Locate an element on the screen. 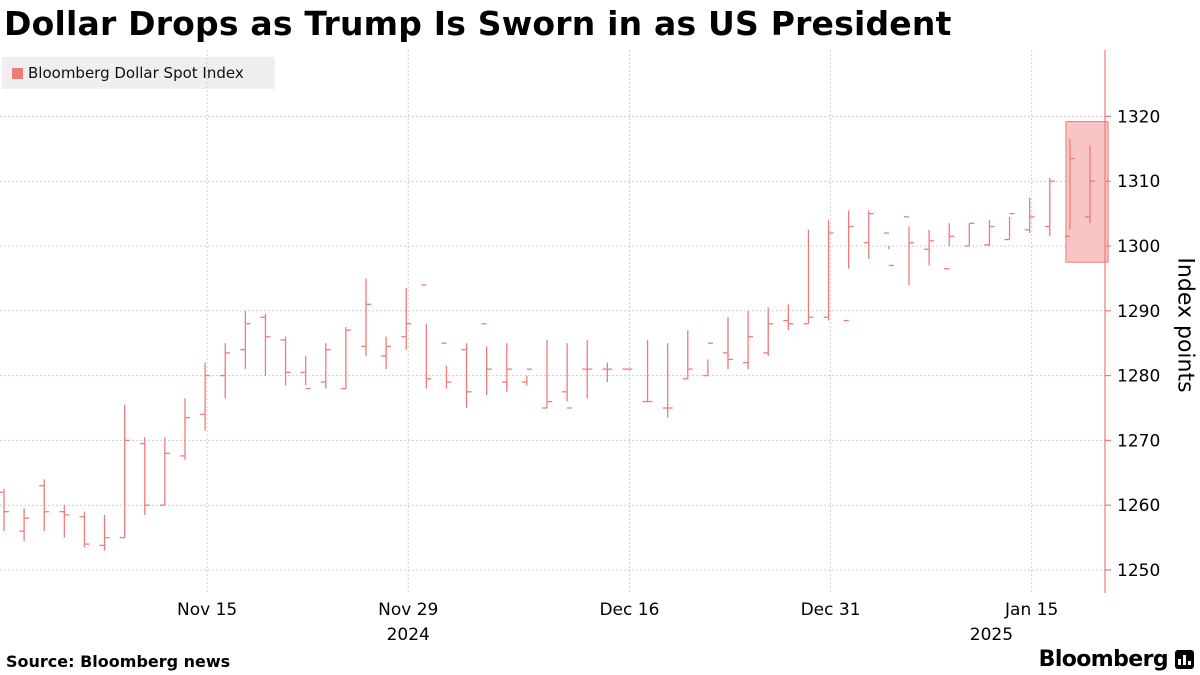  legend: Bloomberg Dollar Spot Index is located at coordinates (138, 73).